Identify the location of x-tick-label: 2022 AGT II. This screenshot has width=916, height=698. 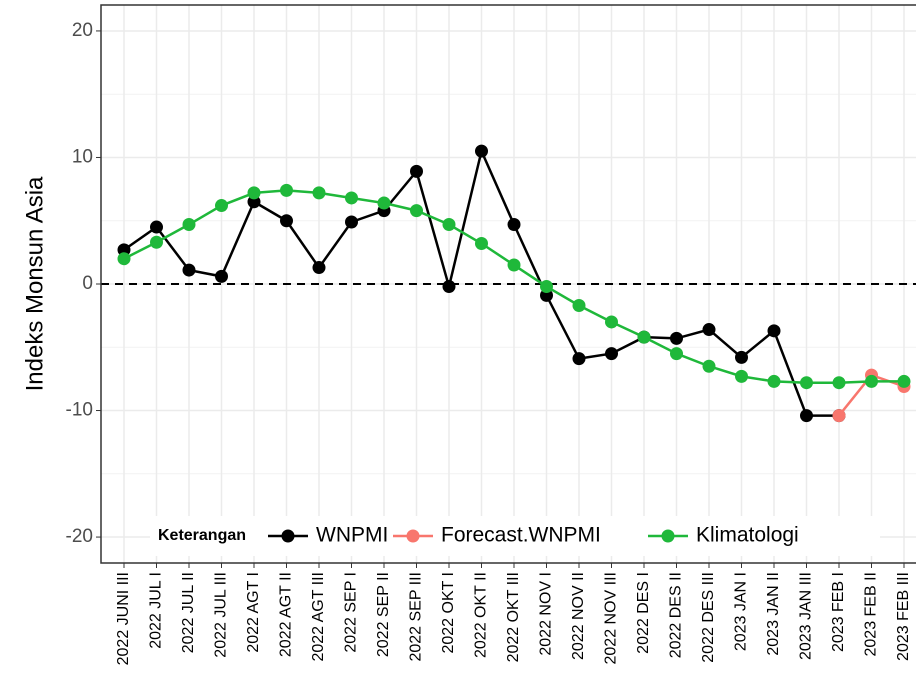
(286, 614).